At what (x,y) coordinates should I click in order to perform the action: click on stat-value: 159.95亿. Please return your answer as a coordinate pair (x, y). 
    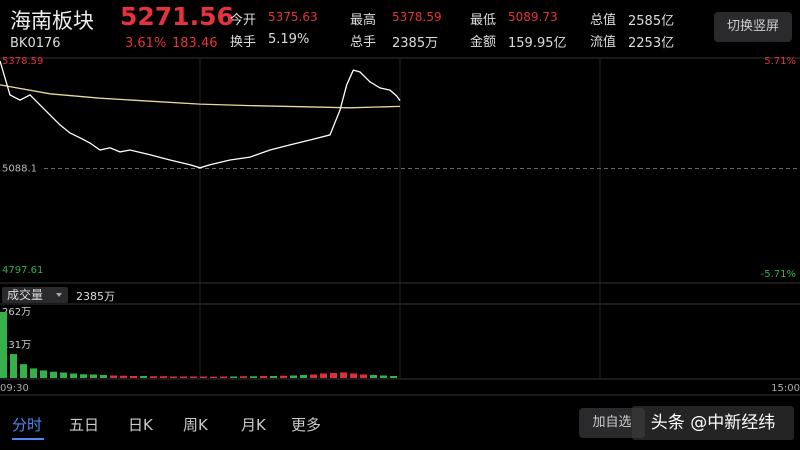
    Looking at the image, I should click on (537, 43).